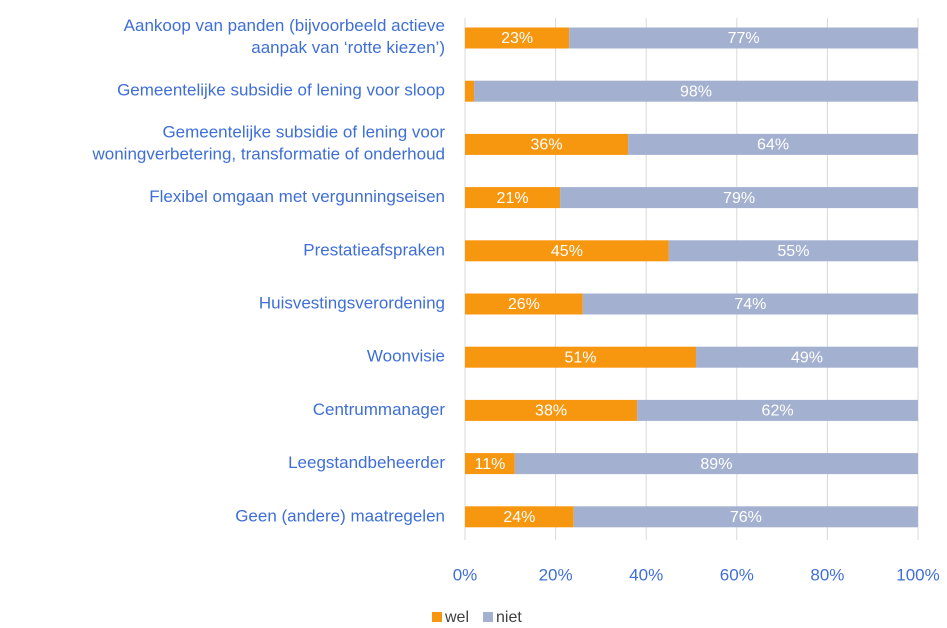  Describe the element at coordinates (352, 302) in the screenshot. I see `category-label: Huisvestingsverordening` at that location.